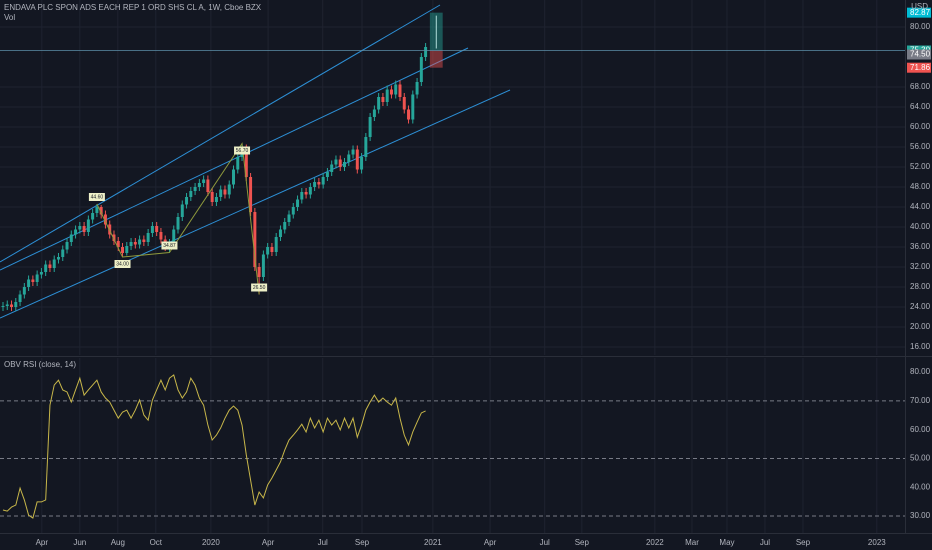 The height and width of the screenshot is (550, 932). Describe the element at coordinates (726, 542) in the screenshot. I see `x-tick-label: May` at that location.